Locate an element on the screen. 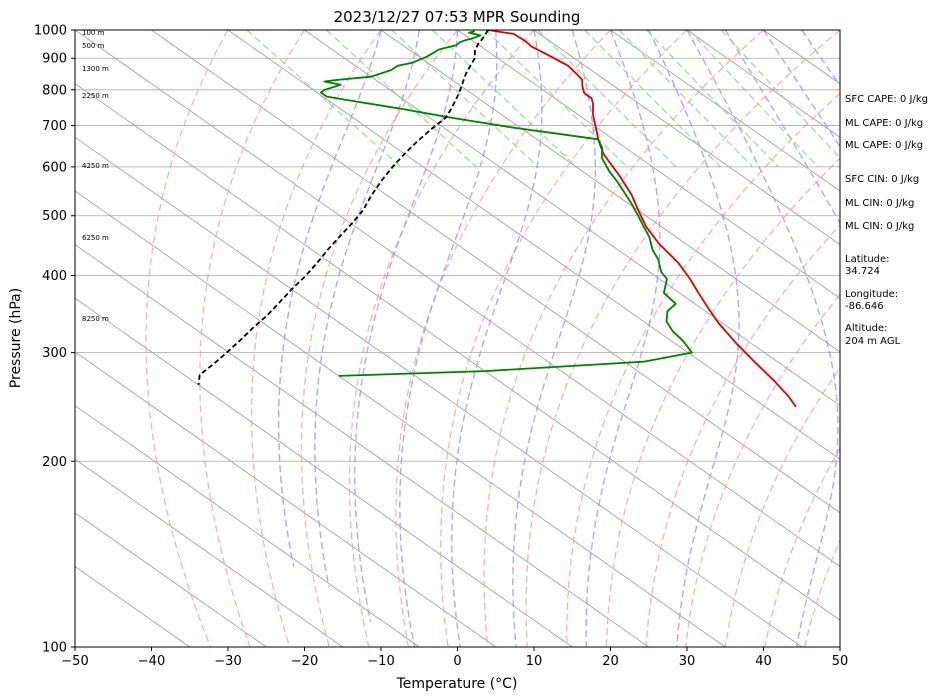 The width and height of the screenshot is (947, 700). x-tick-label: 50 is located at coordinates (840, 661).